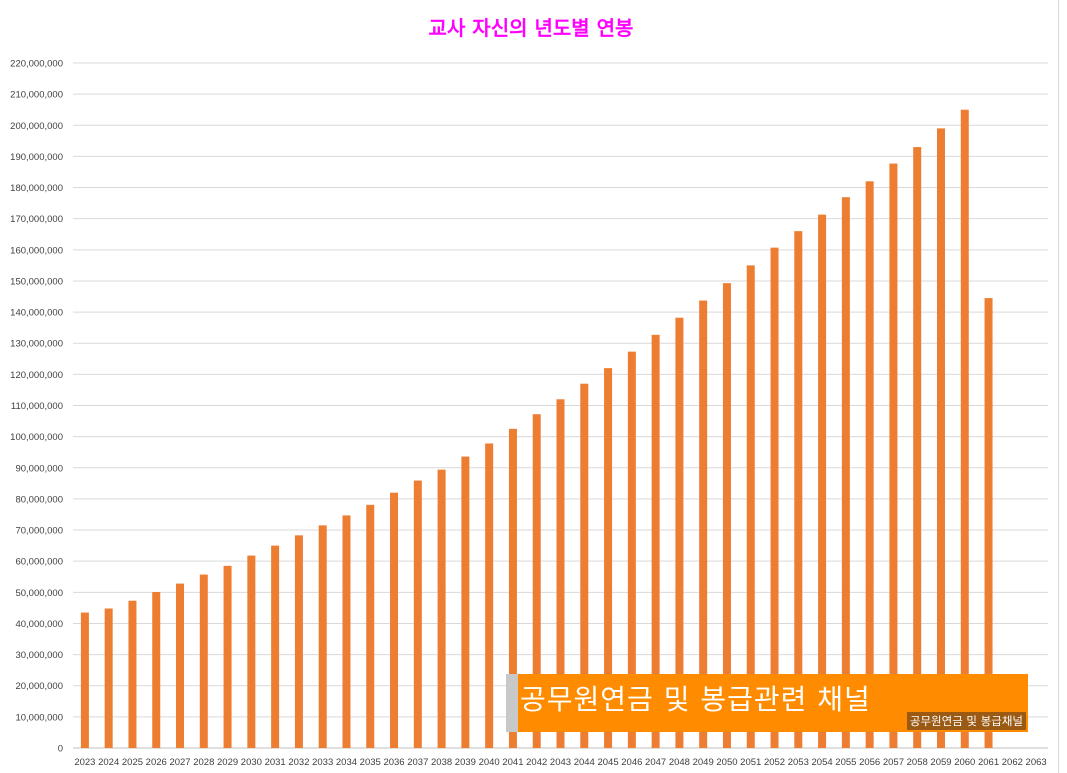  What do you see at coordinates (798, 490) in the screenshot?
I see `bar-2053` at bounding box center [798, 490].